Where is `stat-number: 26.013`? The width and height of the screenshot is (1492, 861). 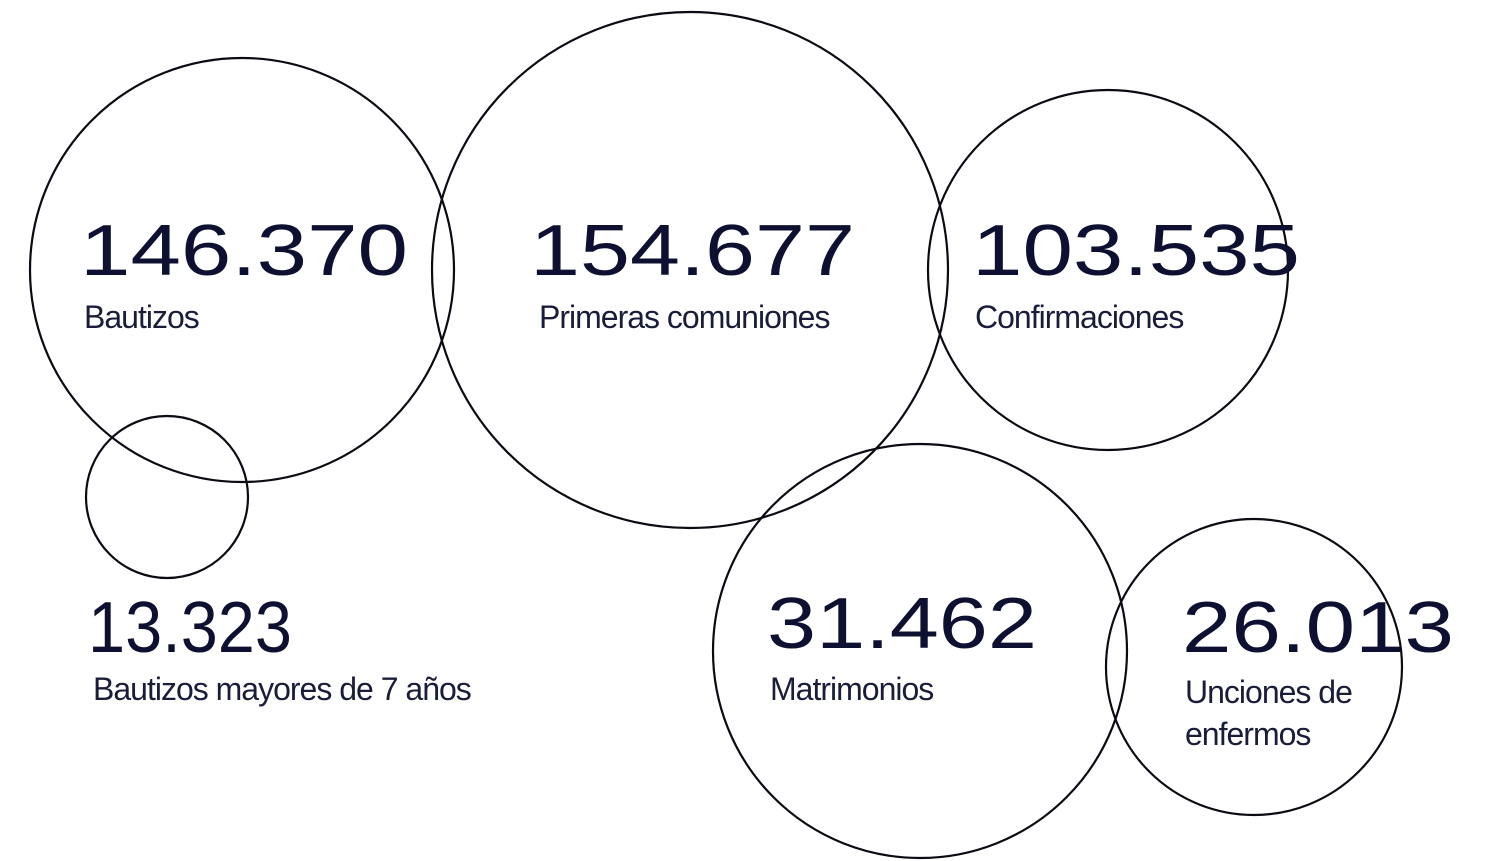 stat-number: 26.013 is located at coordinates (1318, 628).